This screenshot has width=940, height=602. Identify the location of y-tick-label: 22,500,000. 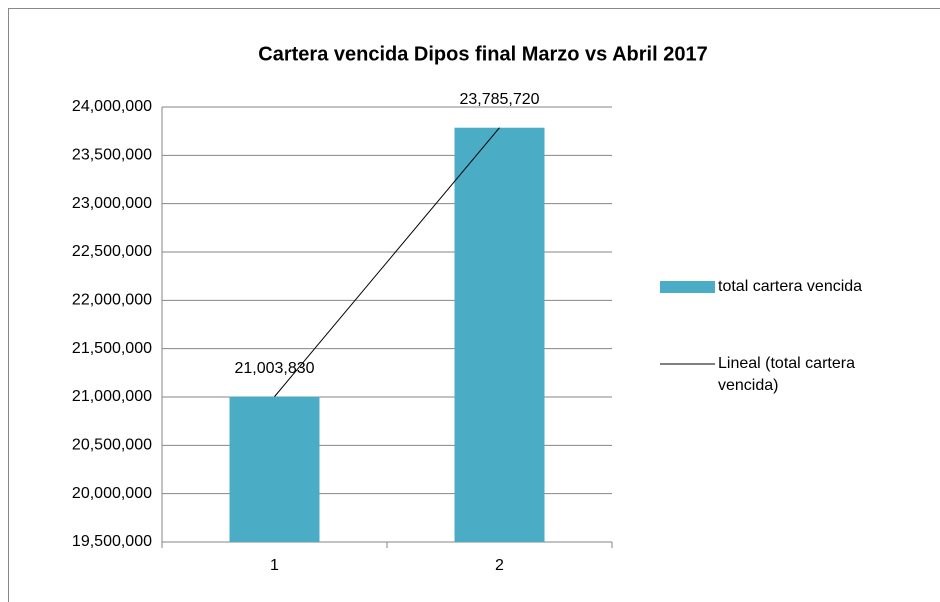
(112, 251).